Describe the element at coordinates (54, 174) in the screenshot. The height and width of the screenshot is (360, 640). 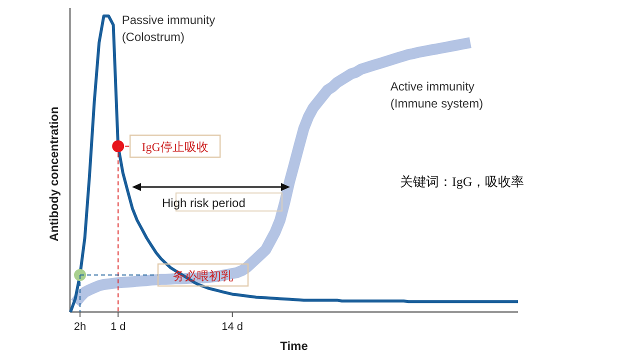
I see `y-axis-title: Antibody concentration` at that location.